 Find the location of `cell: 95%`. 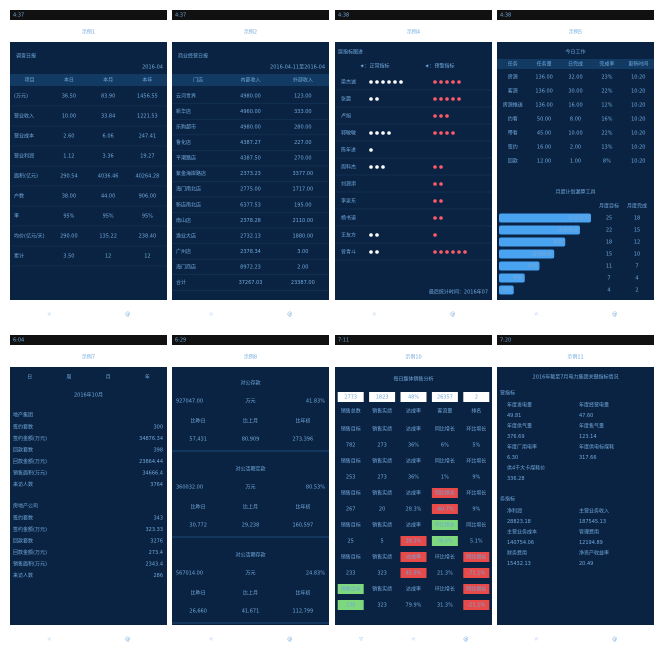

cell: 95% is located at coordinates (68, 217).